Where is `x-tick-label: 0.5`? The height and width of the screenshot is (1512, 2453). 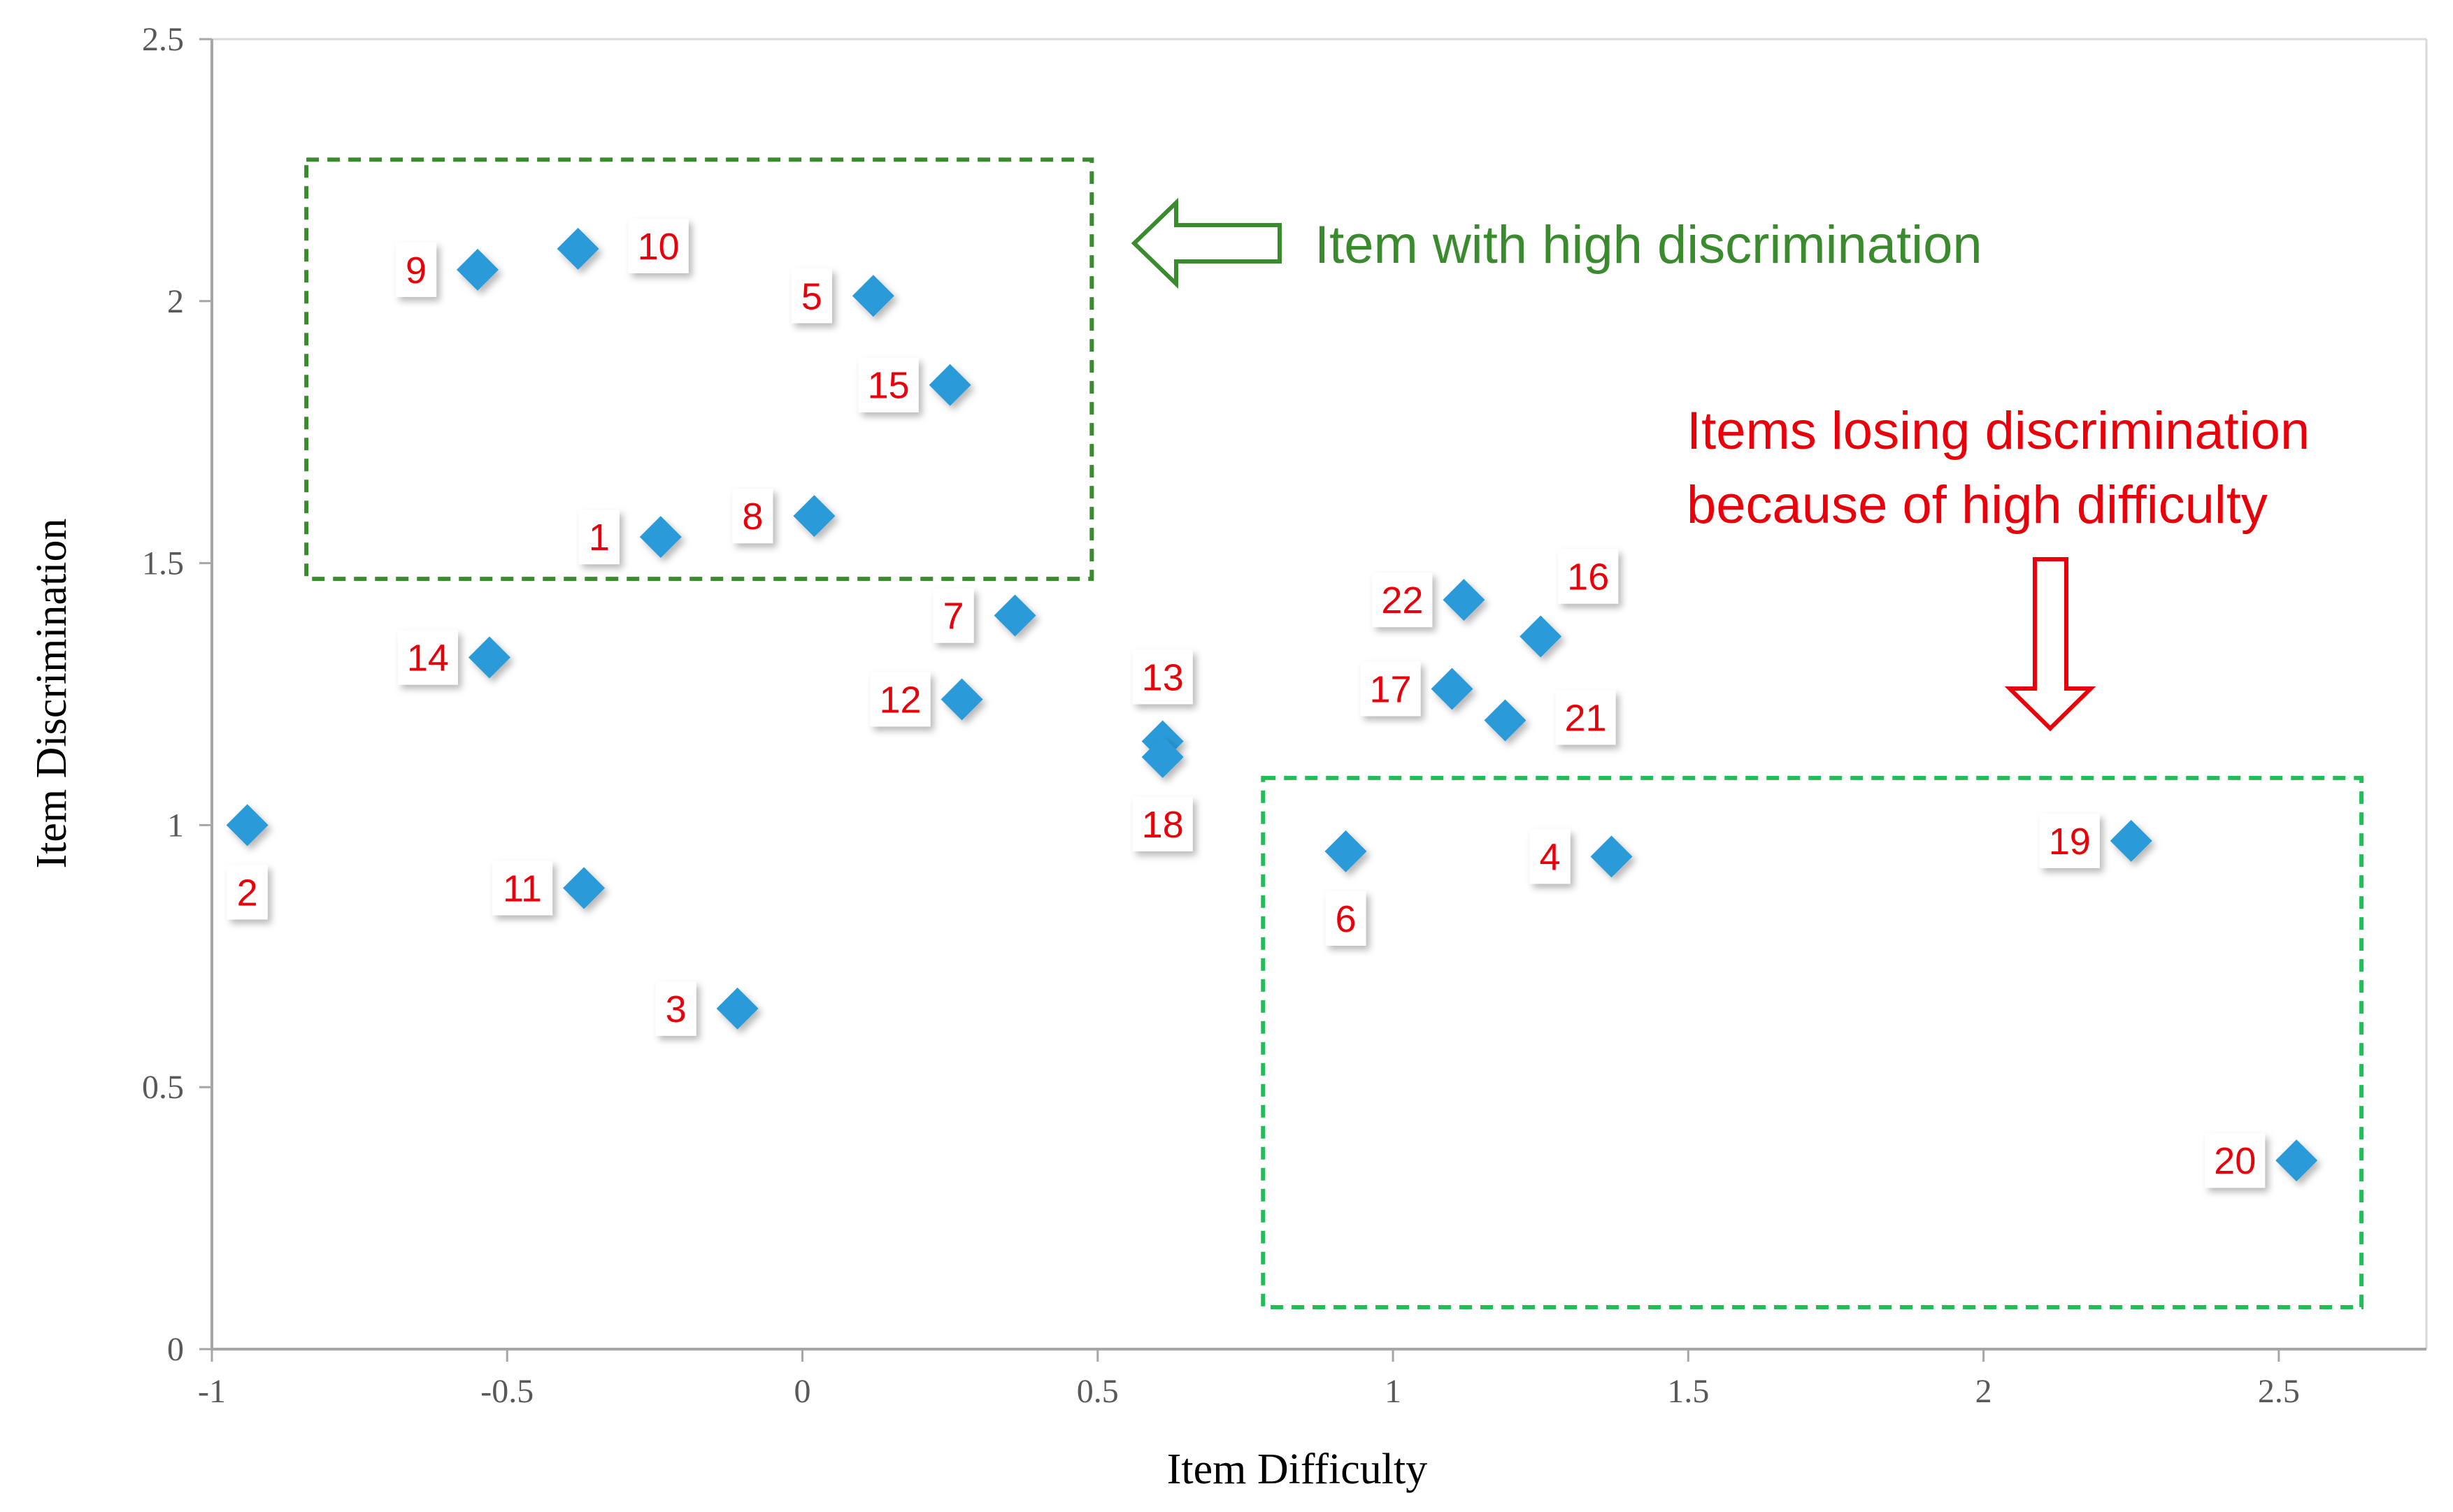
x-tick-label: 0.5 is located at coordinates (1098, 1392).